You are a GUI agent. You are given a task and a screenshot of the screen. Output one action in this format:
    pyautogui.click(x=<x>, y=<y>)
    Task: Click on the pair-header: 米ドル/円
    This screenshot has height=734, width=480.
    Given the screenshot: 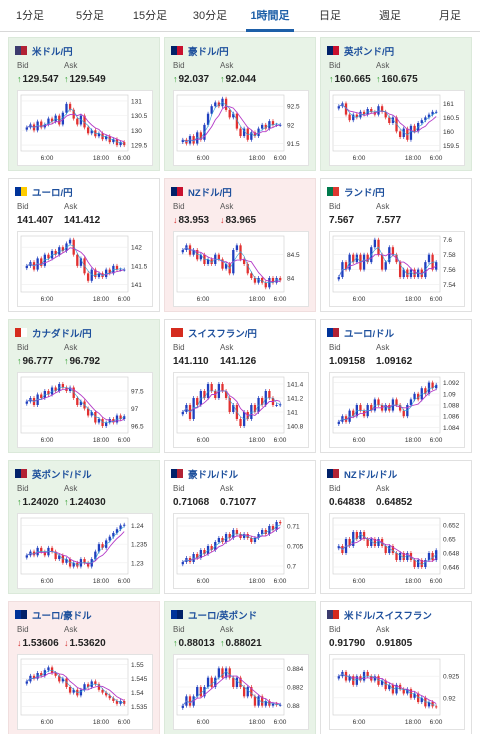 What is the action you would take?
    pyautogui.click(x=84, y=50)
    